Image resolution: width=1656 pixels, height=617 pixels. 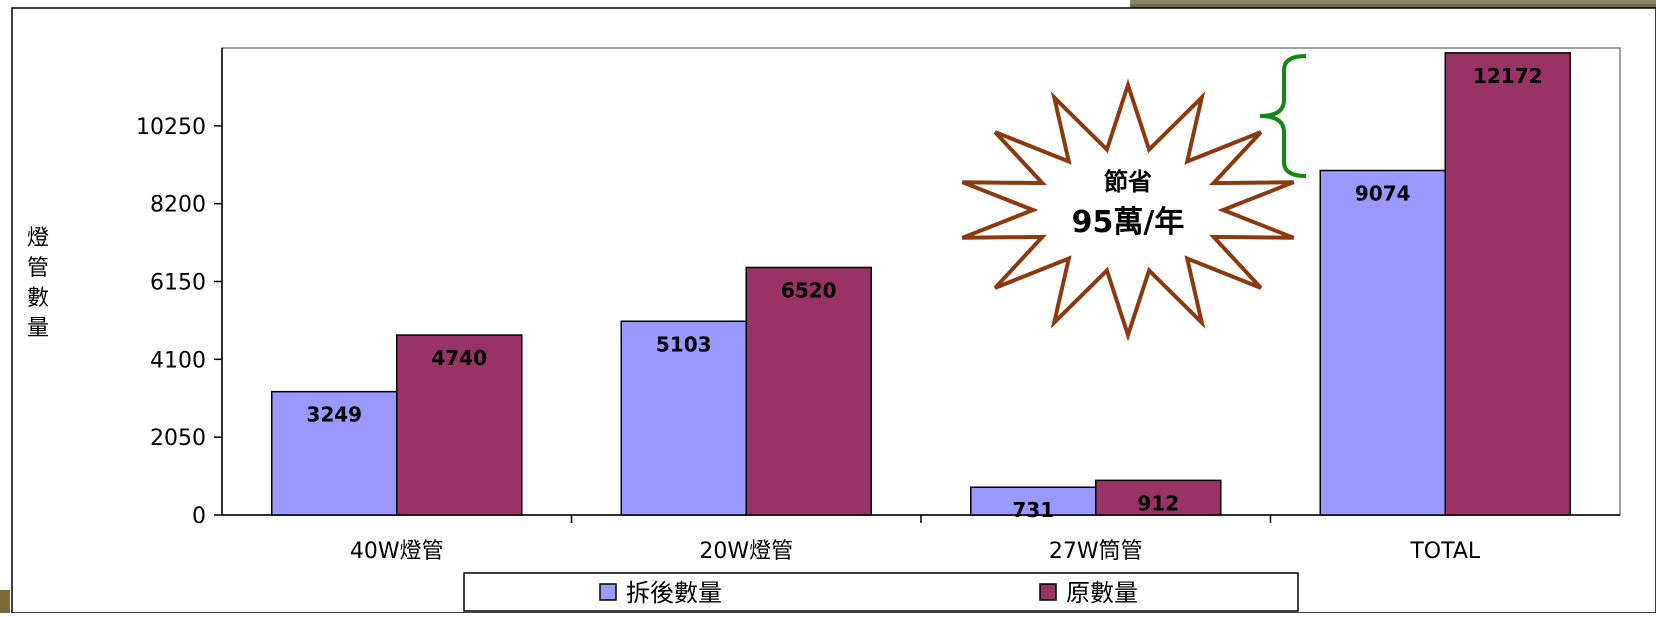 I want to click on data-label: 3249, so click(x=334, y=415).